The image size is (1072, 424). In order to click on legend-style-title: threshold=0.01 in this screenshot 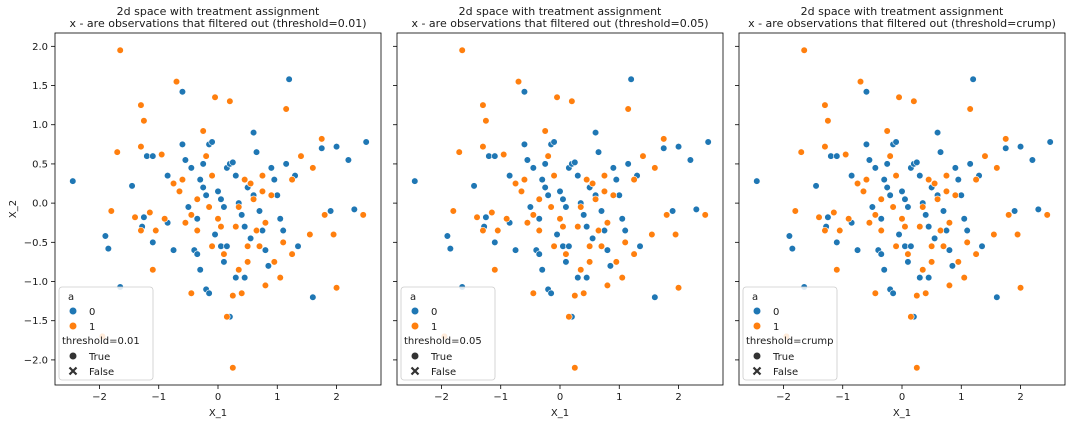, I will do `click(101, 341)`.